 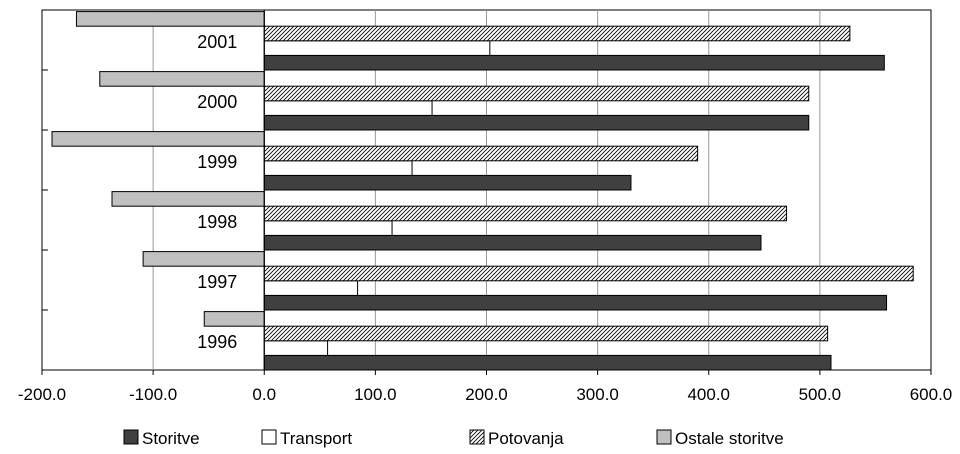 I want to click on x-tick-label: 100.0, so click(x=375, y=394).